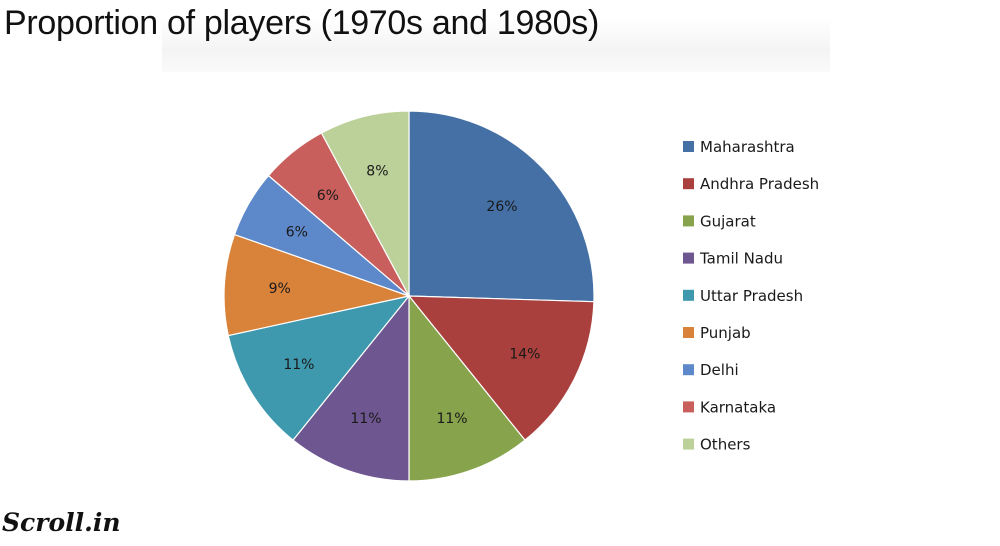 The image size is (1000, 546). What do you see at coordinates (688, 295) in the screenshot?
I see `legend-swatch-uttar-pradesh` at bounding box center [688, 295].